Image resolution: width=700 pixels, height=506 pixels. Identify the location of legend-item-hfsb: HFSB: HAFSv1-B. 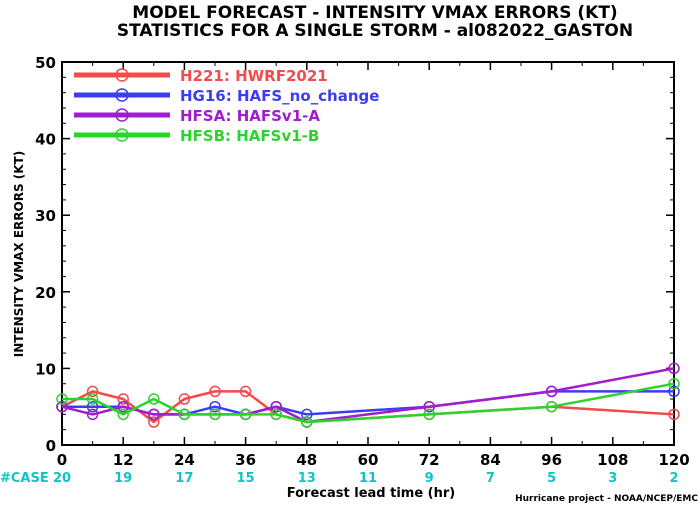
(196, 136).